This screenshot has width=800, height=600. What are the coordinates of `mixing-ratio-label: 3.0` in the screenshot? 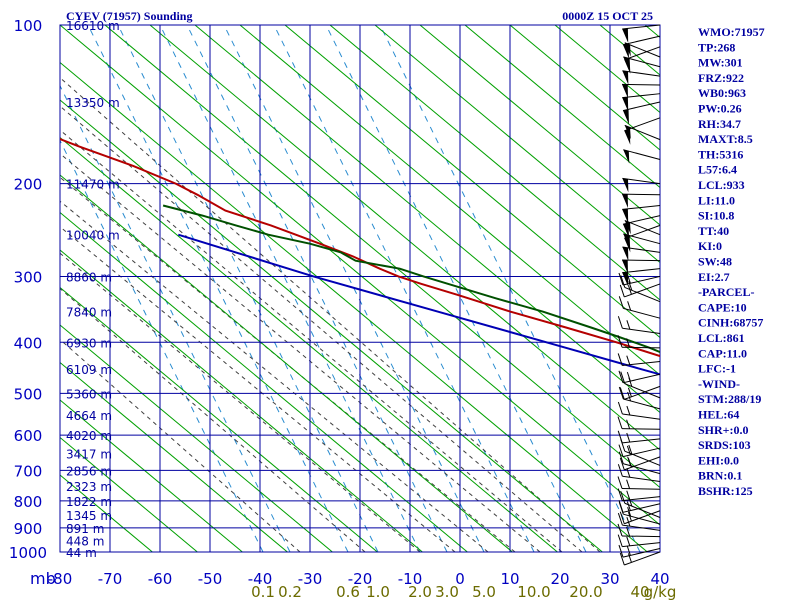 It's located at (447, 591).